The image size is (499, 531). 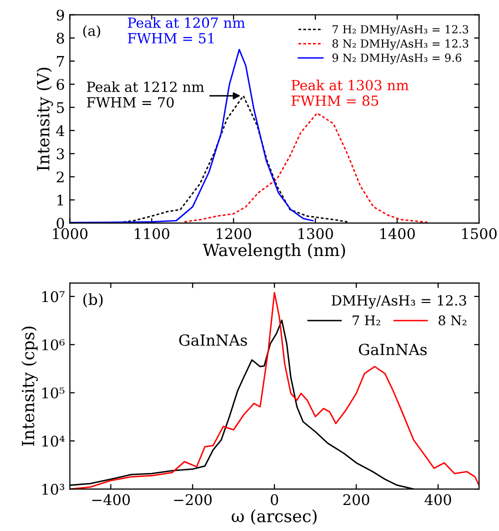 I want to click on y-tick-label: 10³, so click(x=53, y=489).